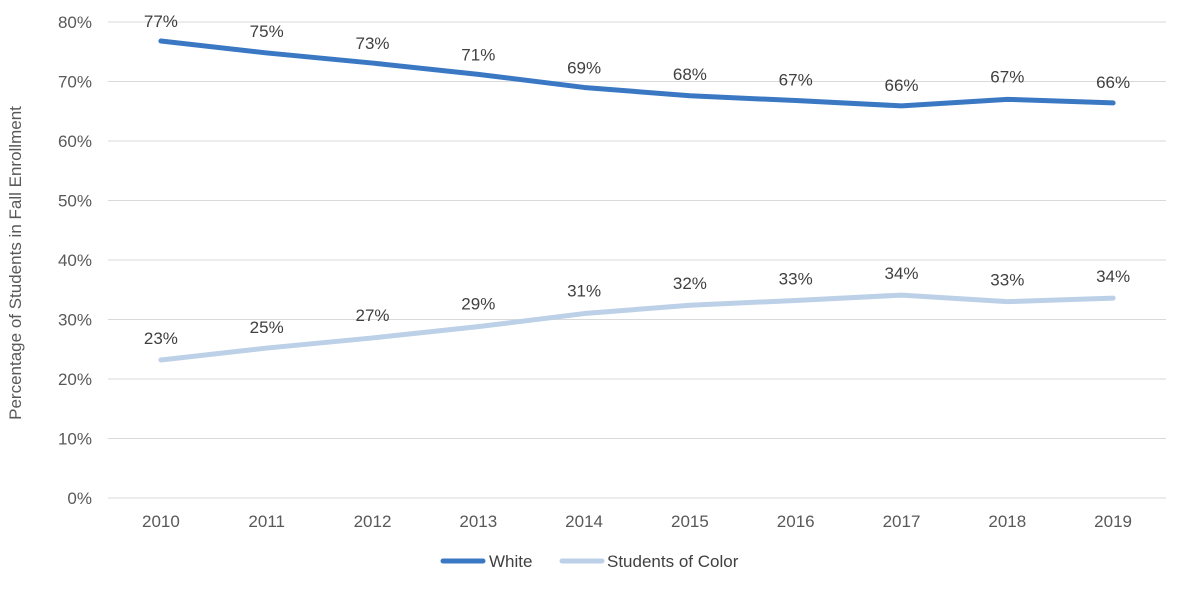  Describe the element at coordinates (478, 521) in the screenshot. I see `x-tick-label: 2013` at that location.